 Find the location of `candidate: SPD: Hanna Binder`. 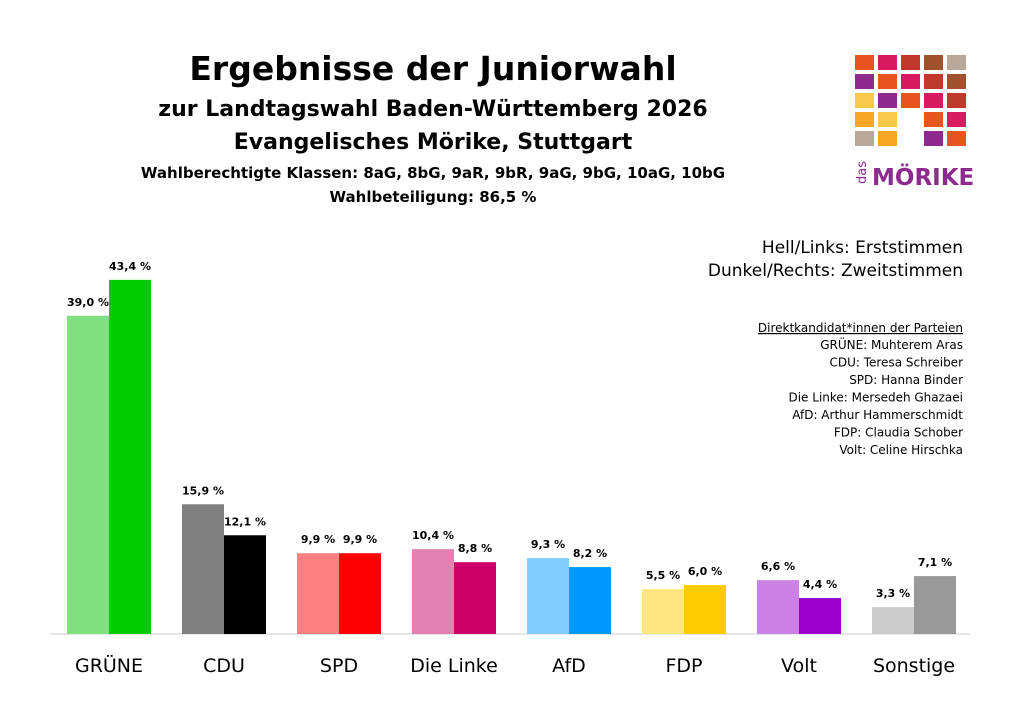

candidate: SPD: Hanna Binder is located at coordinates (906, 380).